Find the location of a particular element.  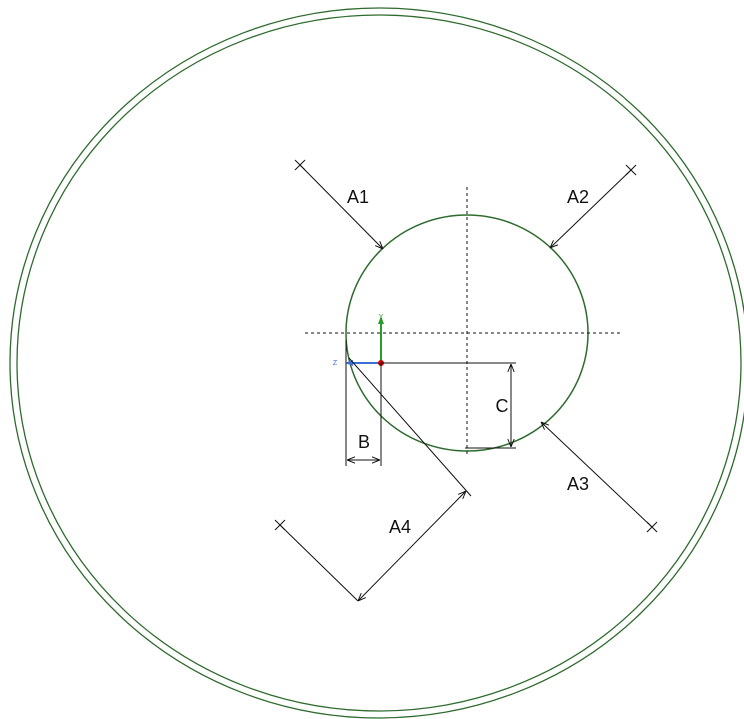

dim-label: A4 is located at coordinates (400, 527).